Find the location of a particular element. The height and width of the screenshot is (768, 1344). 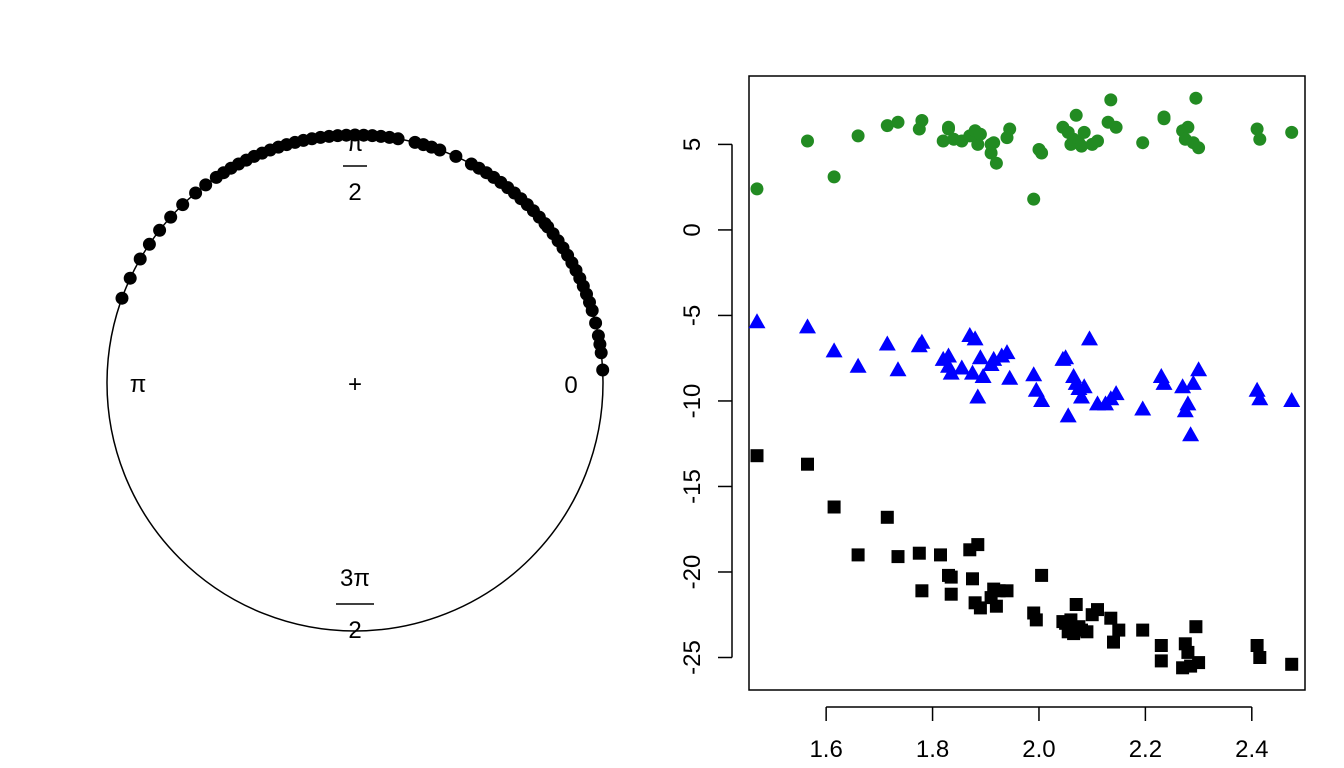

x-tick-label: 1.8 is located at coordinates (932, 749).